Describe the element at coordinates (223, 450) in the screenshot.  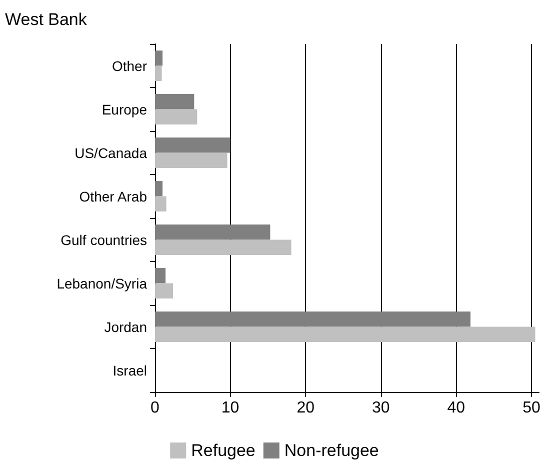
I see `legend-label: Refugee` at that location.